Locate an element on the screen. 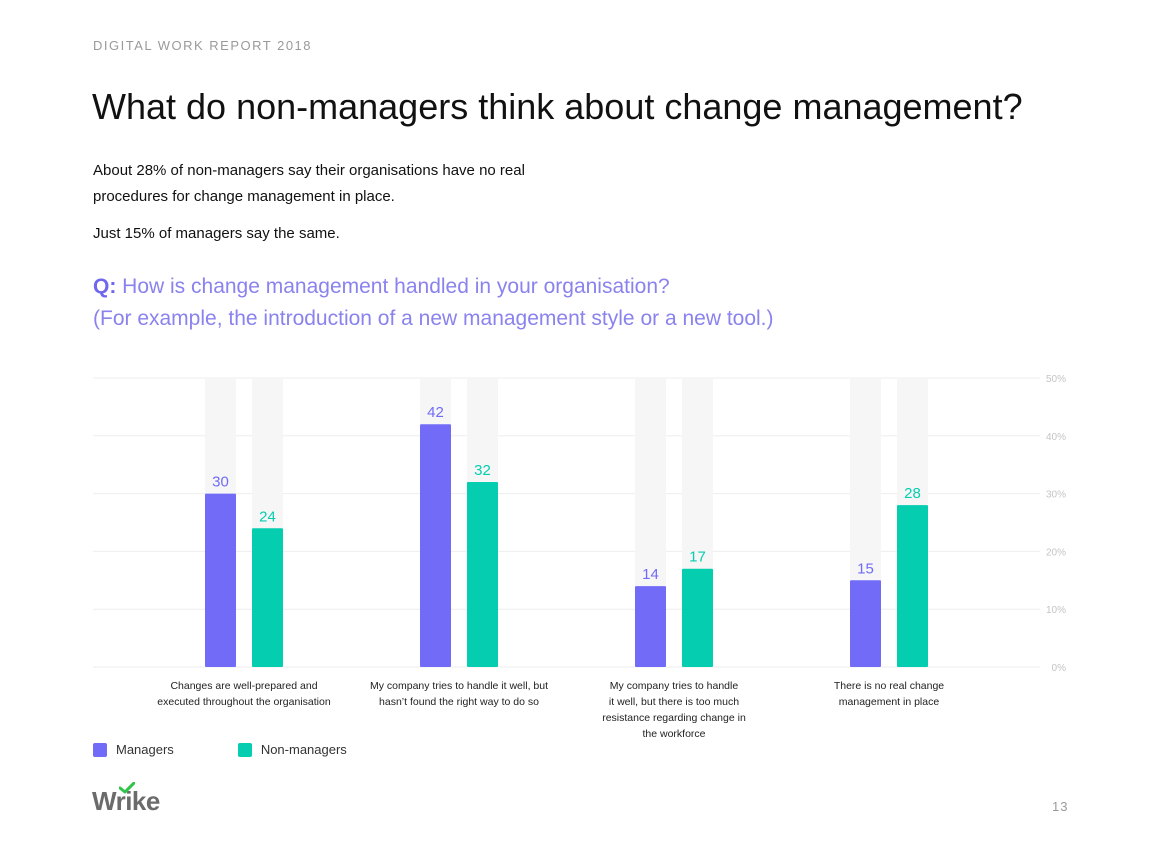 Image resolution: width=1160 pixels, height=848 pixels. page-number: 13 is located at coordinates (1060, 806).